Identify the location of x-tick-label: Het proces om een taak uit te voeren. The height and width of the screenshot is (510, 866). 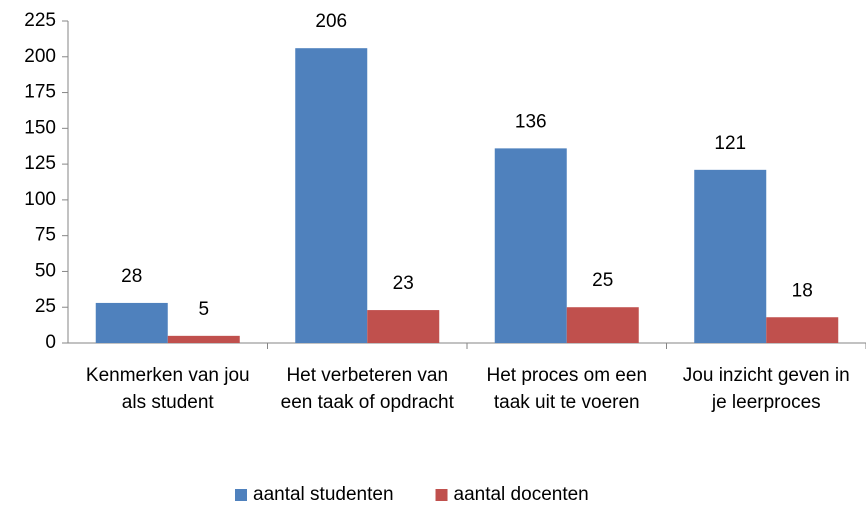
(567, 389).